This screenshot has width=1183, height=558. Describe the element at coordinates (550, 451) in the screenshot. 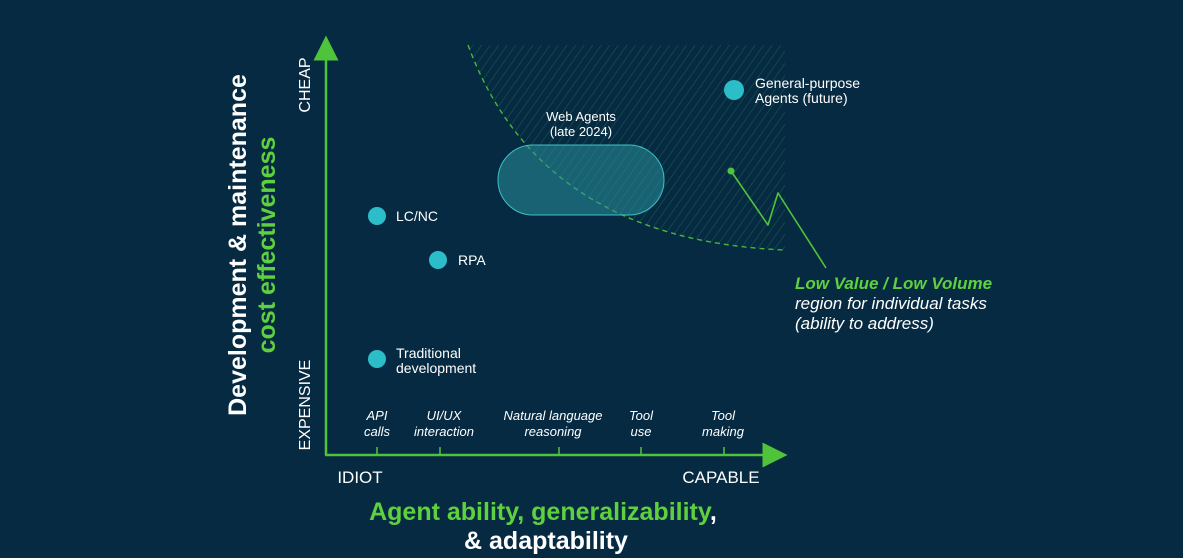

I see `x-axis-ticks` at that location.